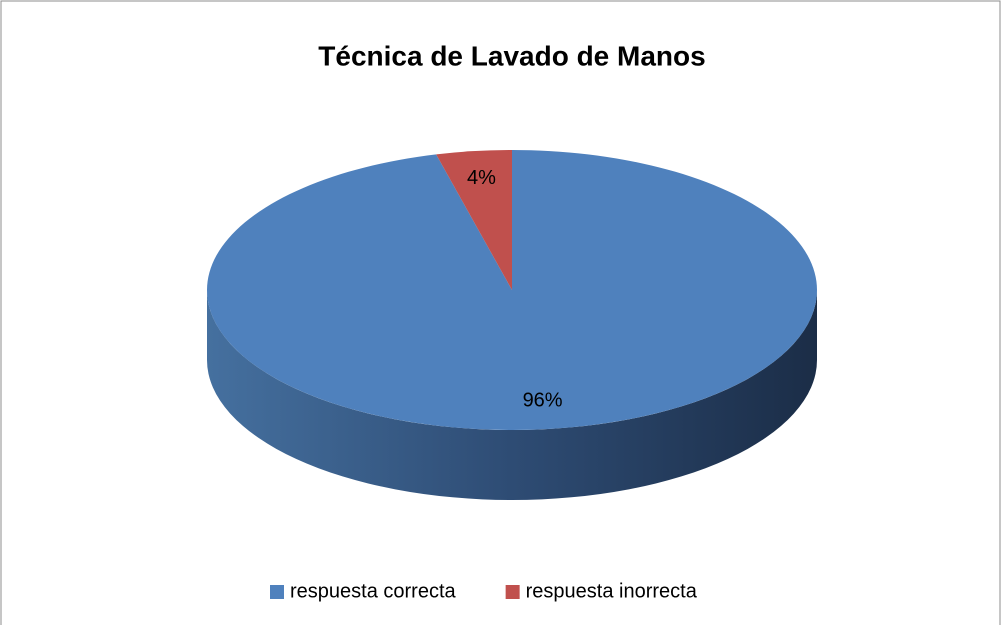  Describe the element at coordinates (373, 591) in the screenshot. I see `legend-label: respuesta correcta` at that location.